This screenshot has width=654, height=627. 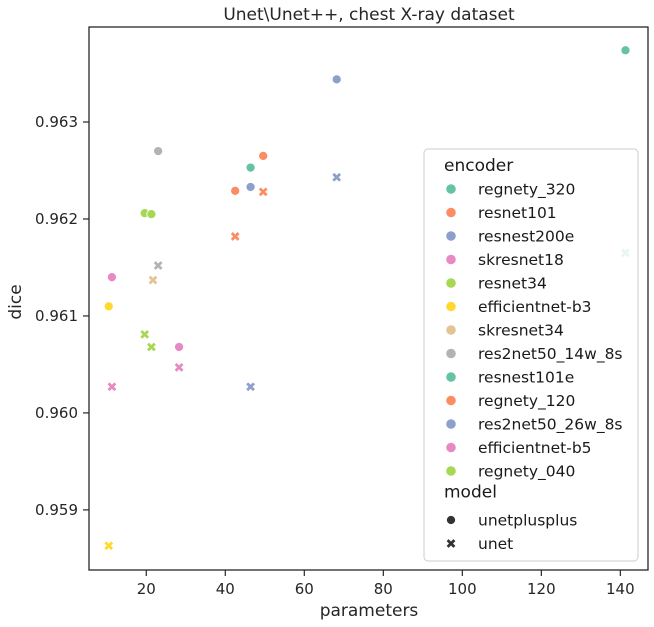 I want to click on x-tick-label: 20, so click(x=146, y=589).